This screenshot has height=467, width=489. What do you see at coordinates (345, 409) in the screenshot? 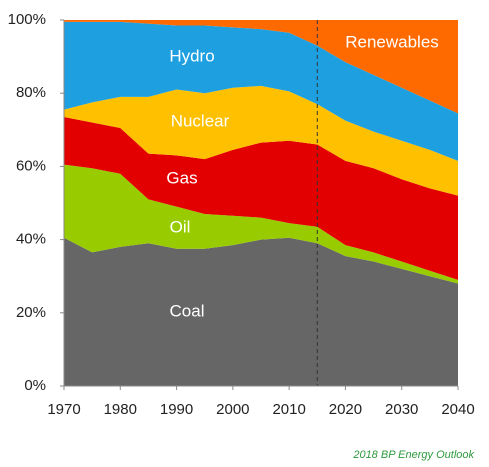
I see `x-tick-label: 2020` at bounding box center [345, 409].